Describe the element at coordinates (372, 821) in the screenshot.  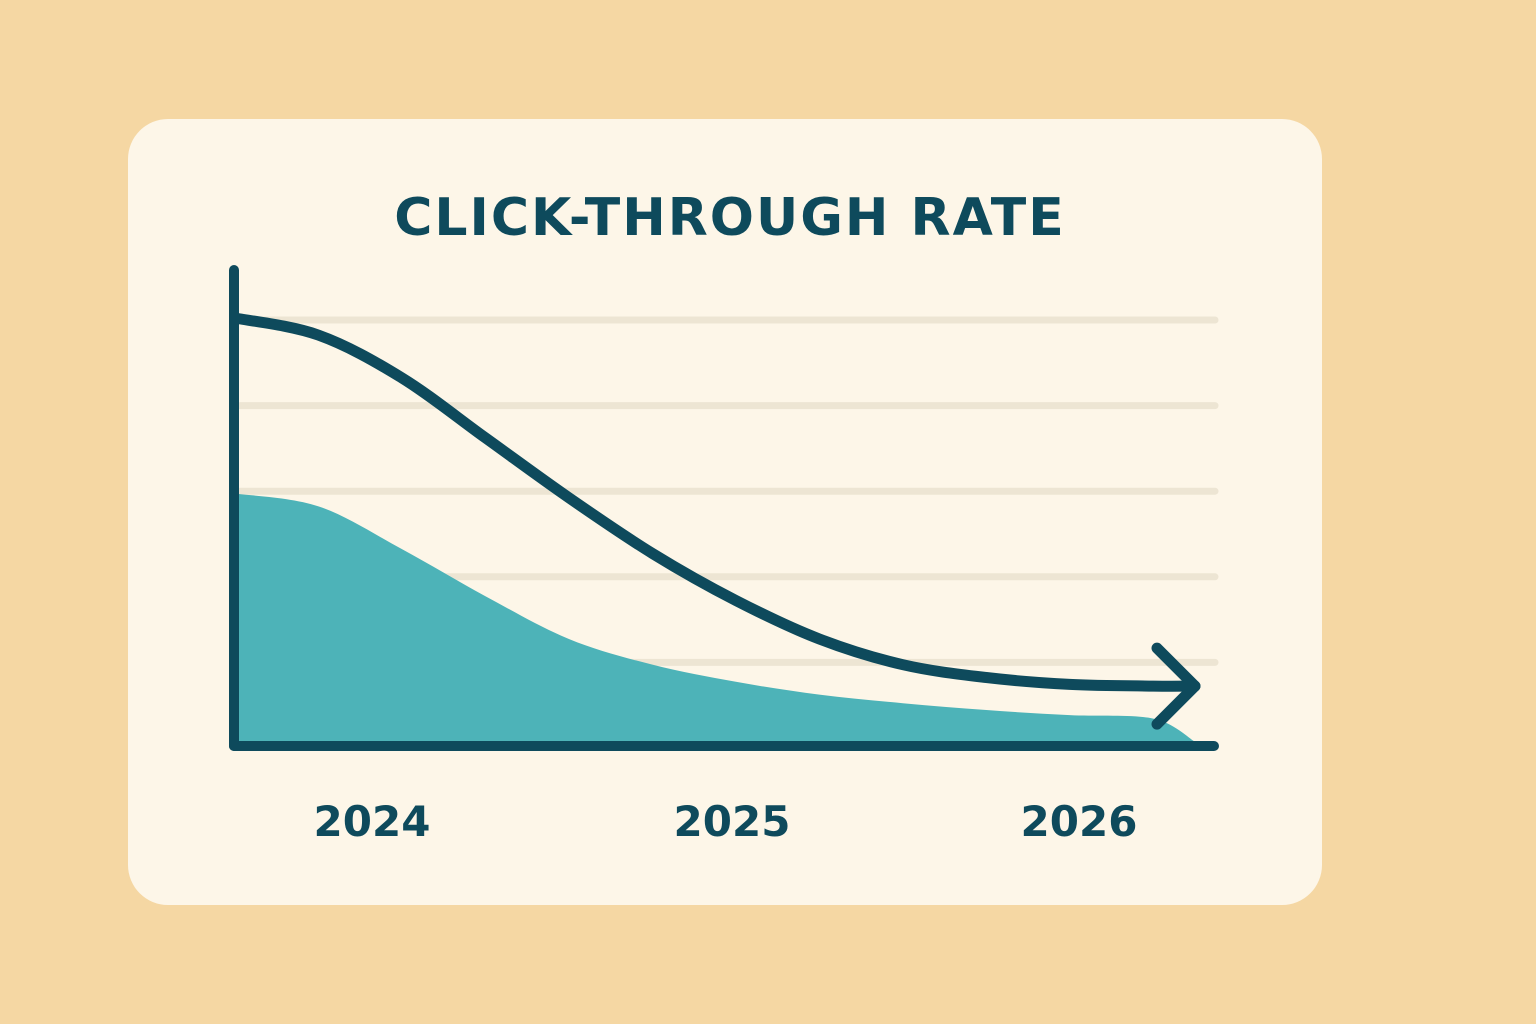
I see `x-tick-label: 2024` at that location.